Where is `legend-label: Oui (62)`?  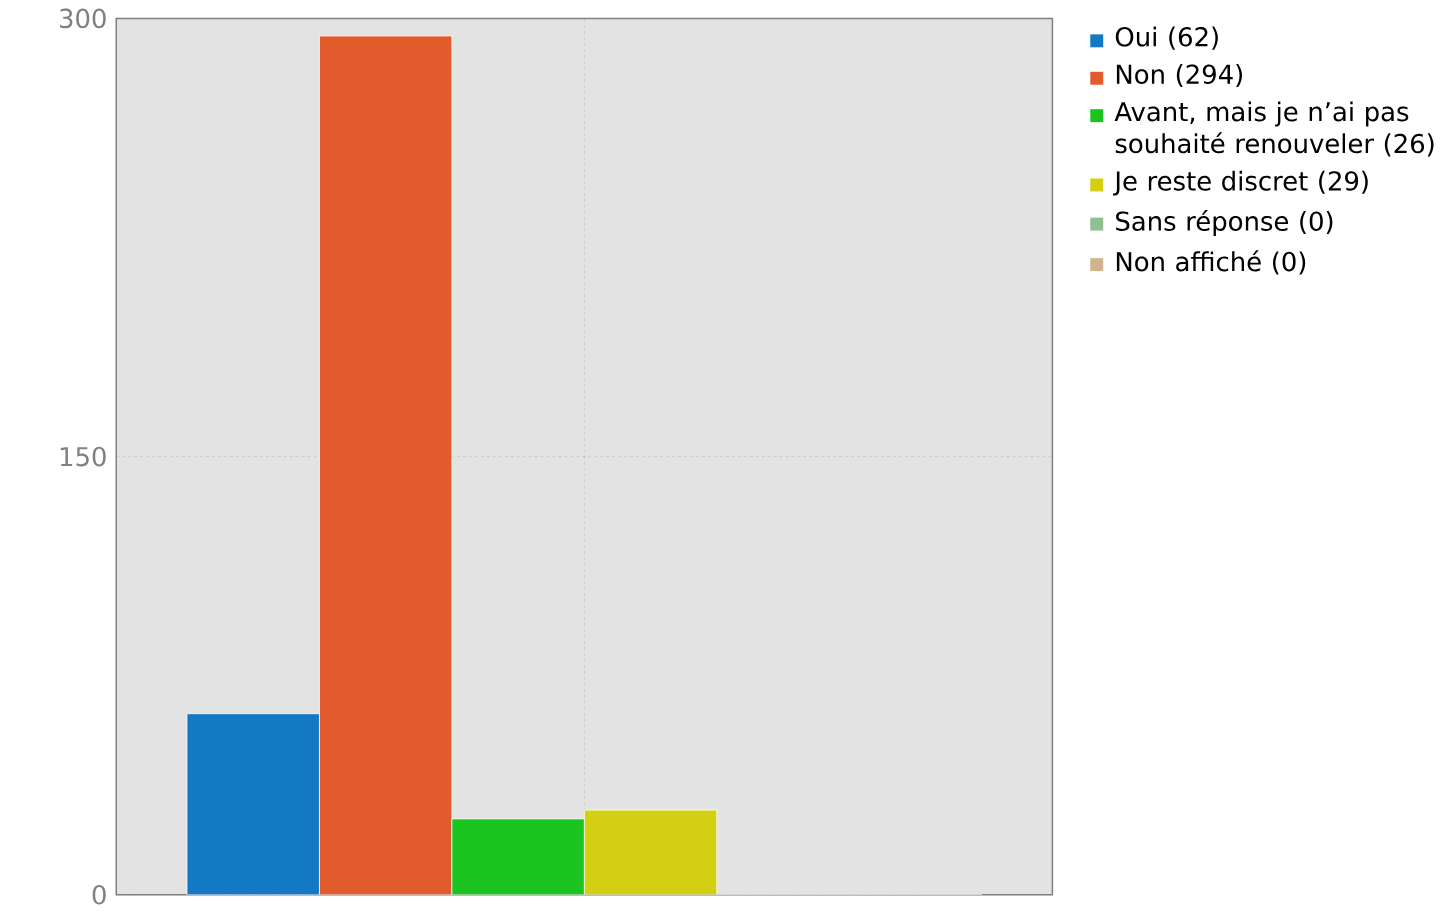 legend-label: Oui (62) is located at coordinates (1166, 38).